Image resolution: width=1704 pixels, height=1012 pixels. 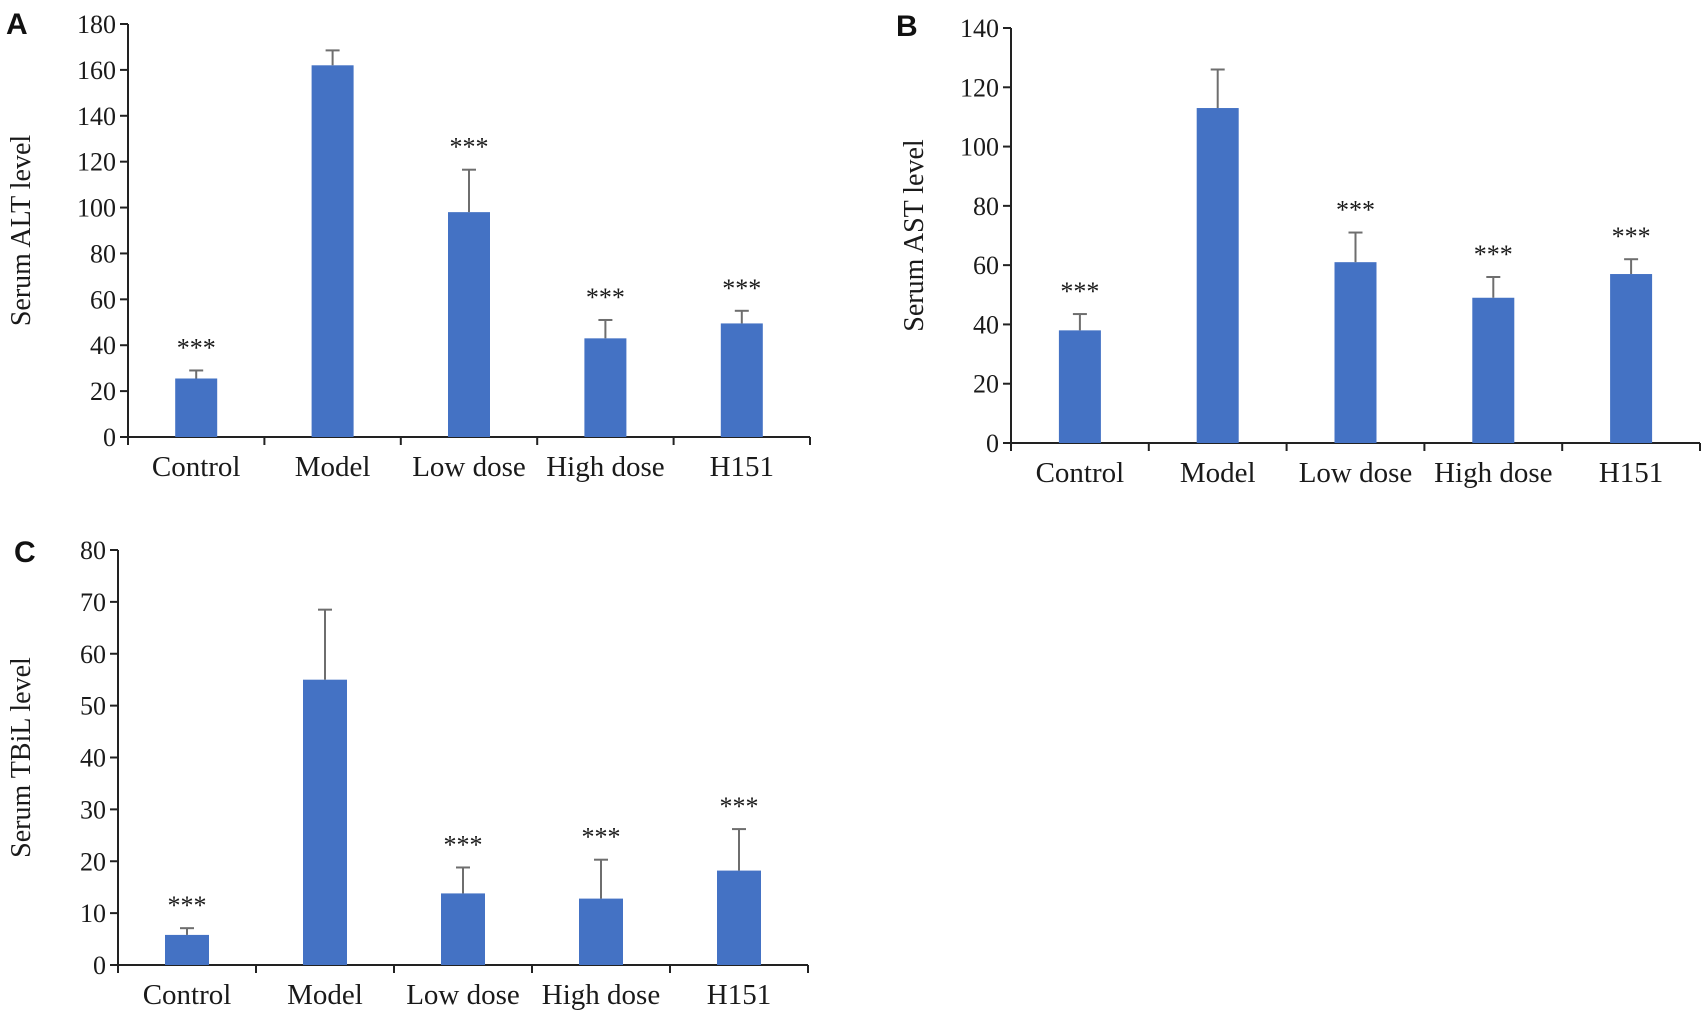 What do you see at coordinates (21, 231) in the screenshot?
I see `y-axis-label: Serum ALT level` at bounding box center [21, 231].